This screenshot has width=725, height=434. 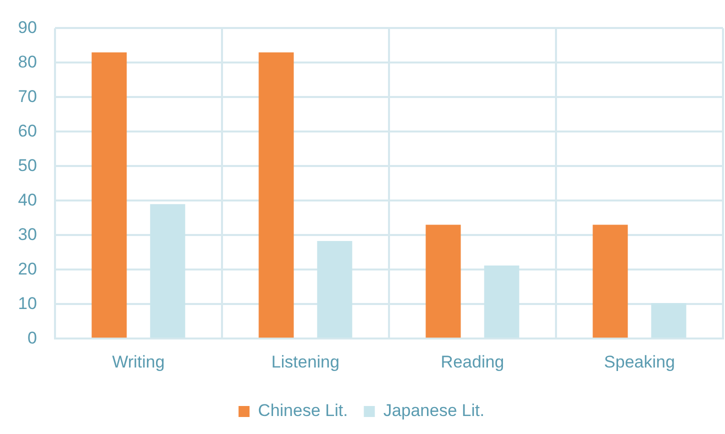 I want to click on x-tick-label: Speaking, so click(x=639, y=362).